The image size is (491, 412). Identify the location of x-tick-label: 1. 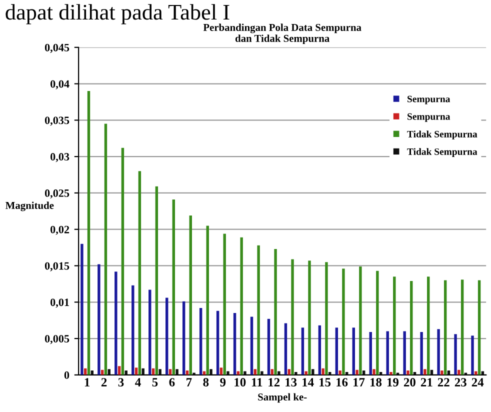
(87, 382).